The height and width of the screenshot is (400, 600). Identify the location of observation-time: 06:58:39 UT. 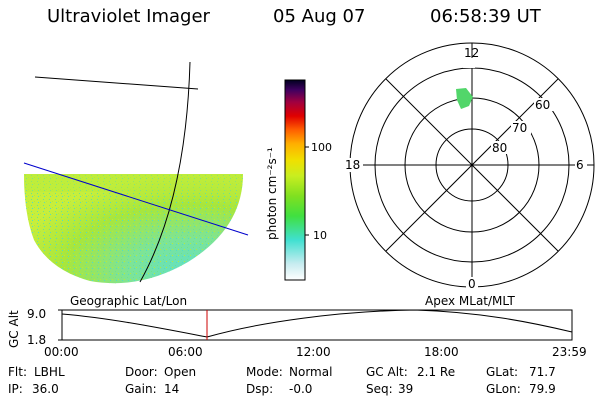
(485, 16).